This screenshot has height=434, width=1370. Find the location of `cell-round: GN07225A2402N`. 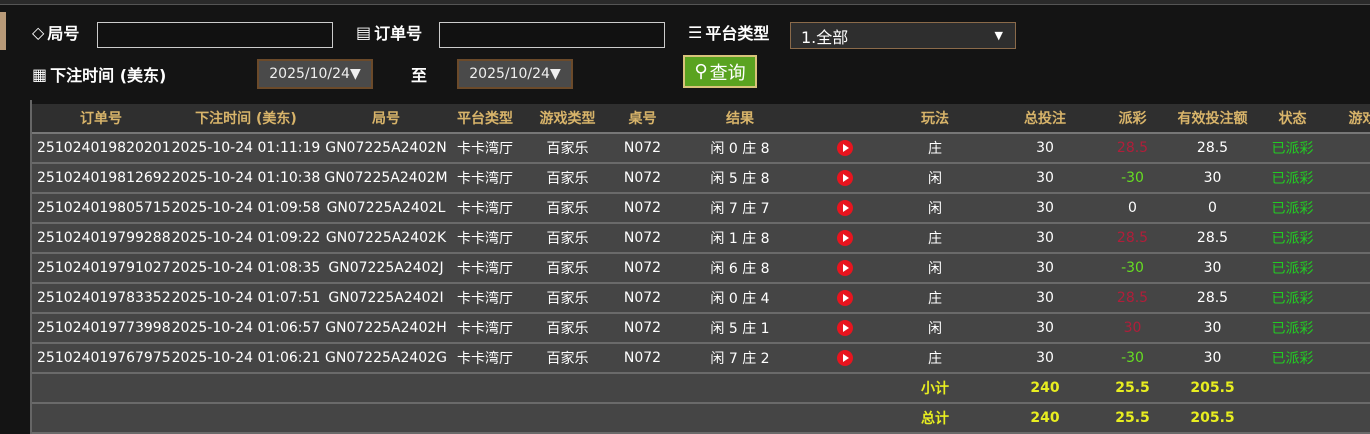

cell-round: GN07225A2402N is located at coordinates (386, 148).